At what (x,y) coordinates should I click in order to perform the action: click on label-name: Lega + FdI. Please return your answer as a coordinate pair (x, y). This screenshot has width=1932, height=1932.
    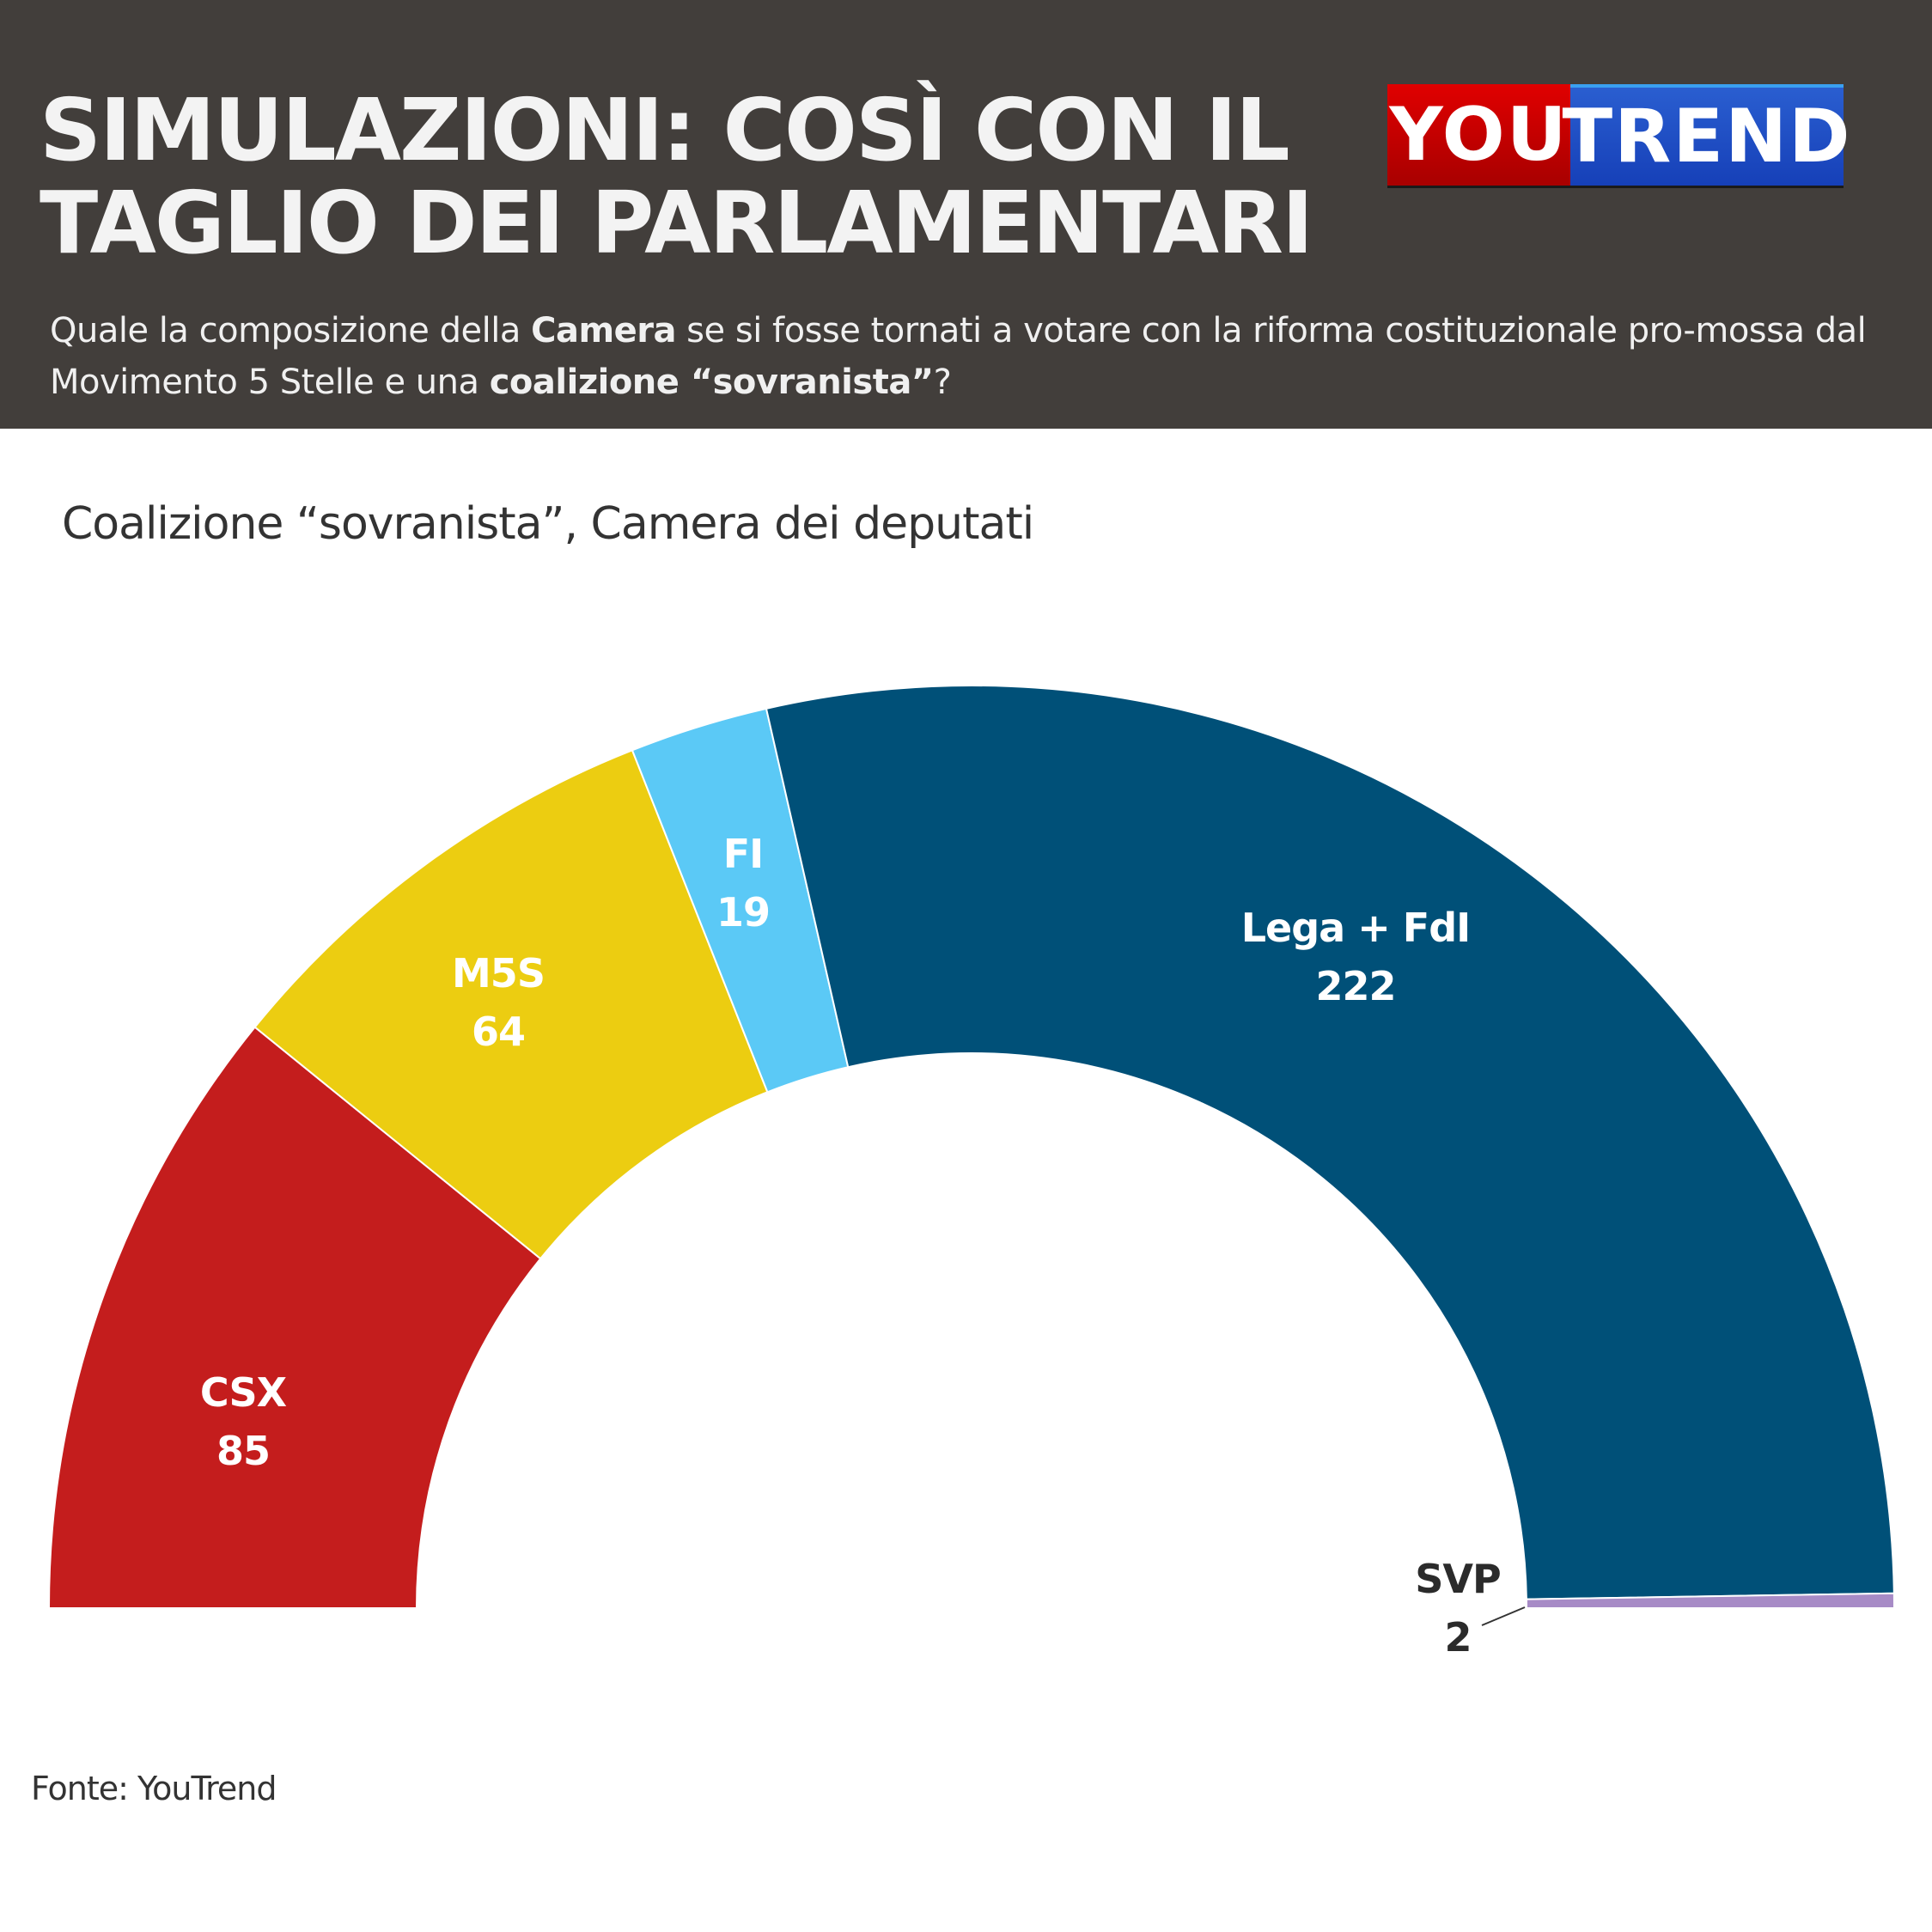
    Looking at the image, I should click on (1356, 928).